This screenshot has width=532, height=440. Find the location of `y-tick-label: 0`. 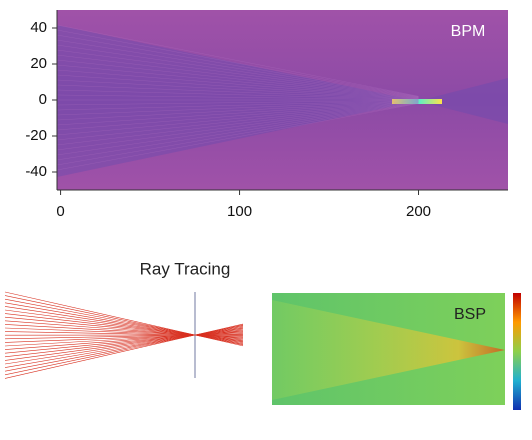

y-tick-label: 0 is located at coordinates (43, 99).